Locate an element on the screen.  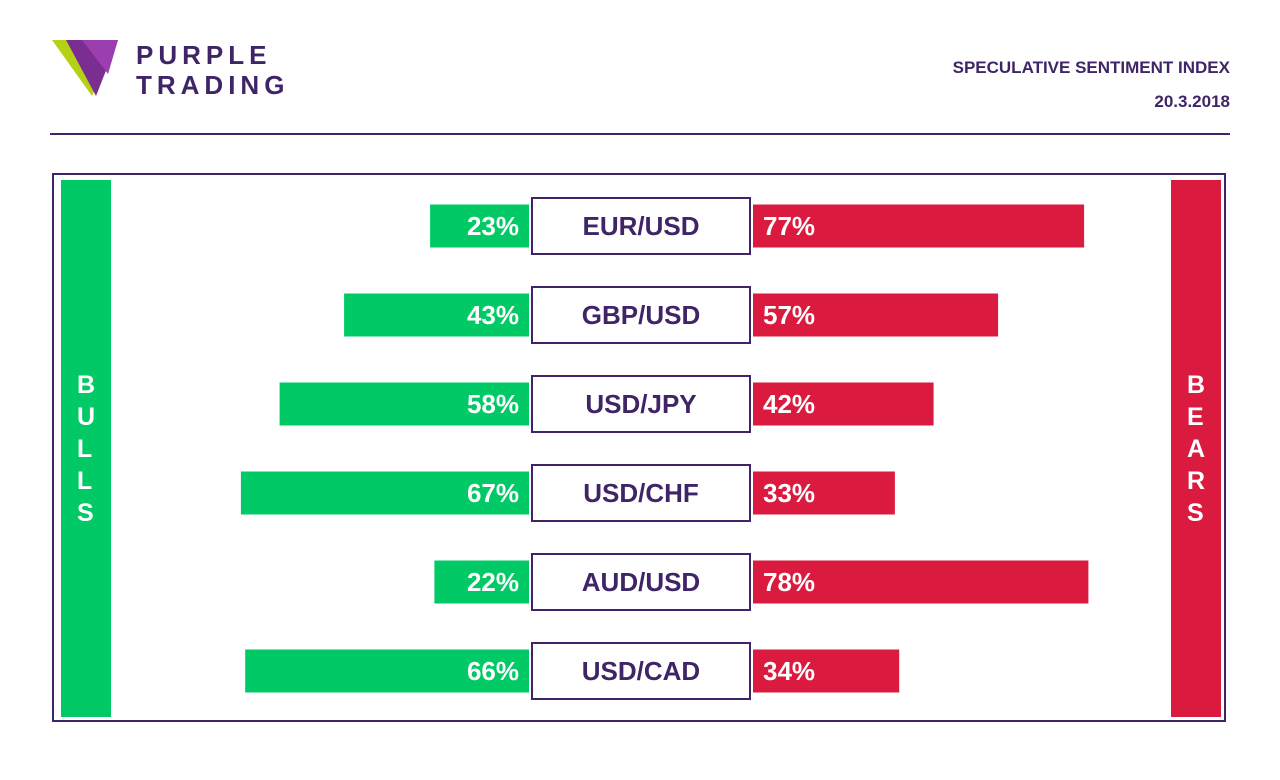
bear-value-label: 57% is located at coordinates (789, 315).